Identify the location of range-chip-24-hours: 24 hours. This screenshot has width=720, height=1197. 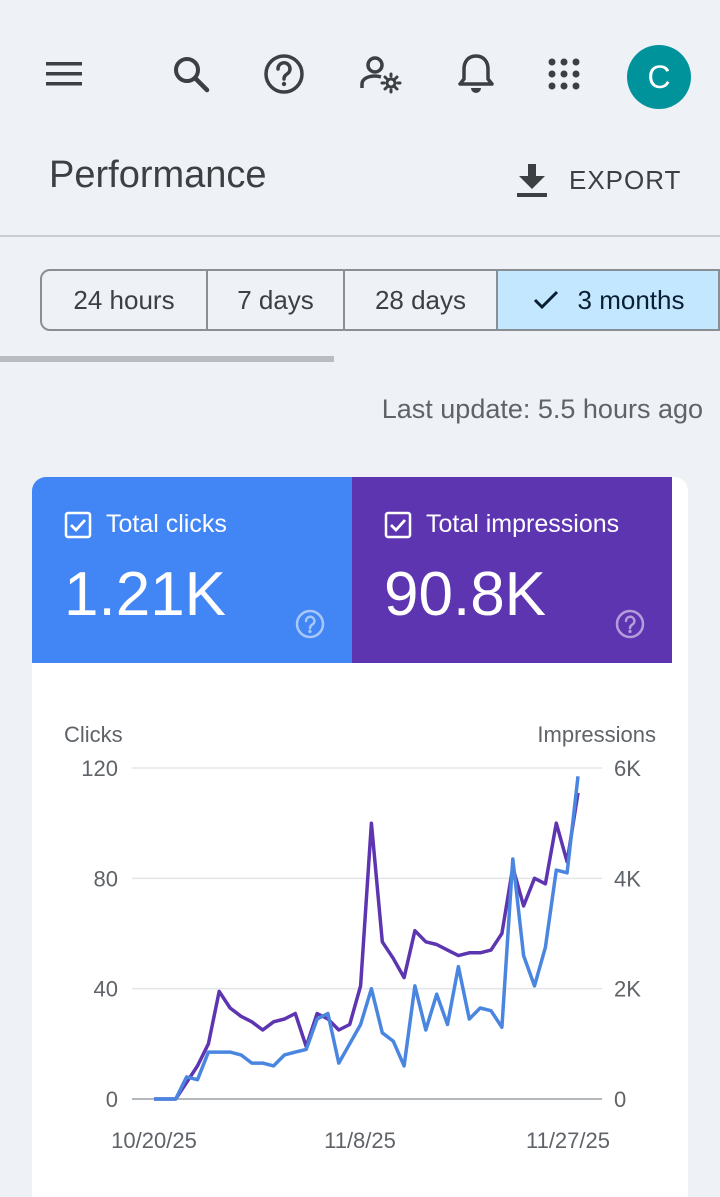
(125, 300).